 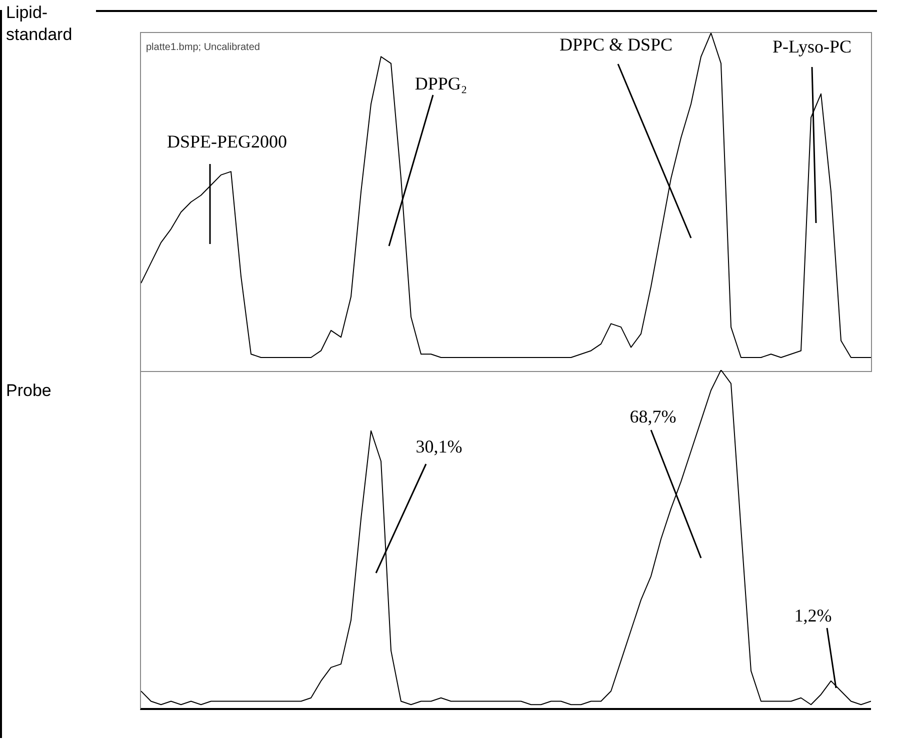 What do you see at coordinates (812, 46) in the screenshot?
I see `annotation: P-Lyso-PC` at bounding box center [812, 46].